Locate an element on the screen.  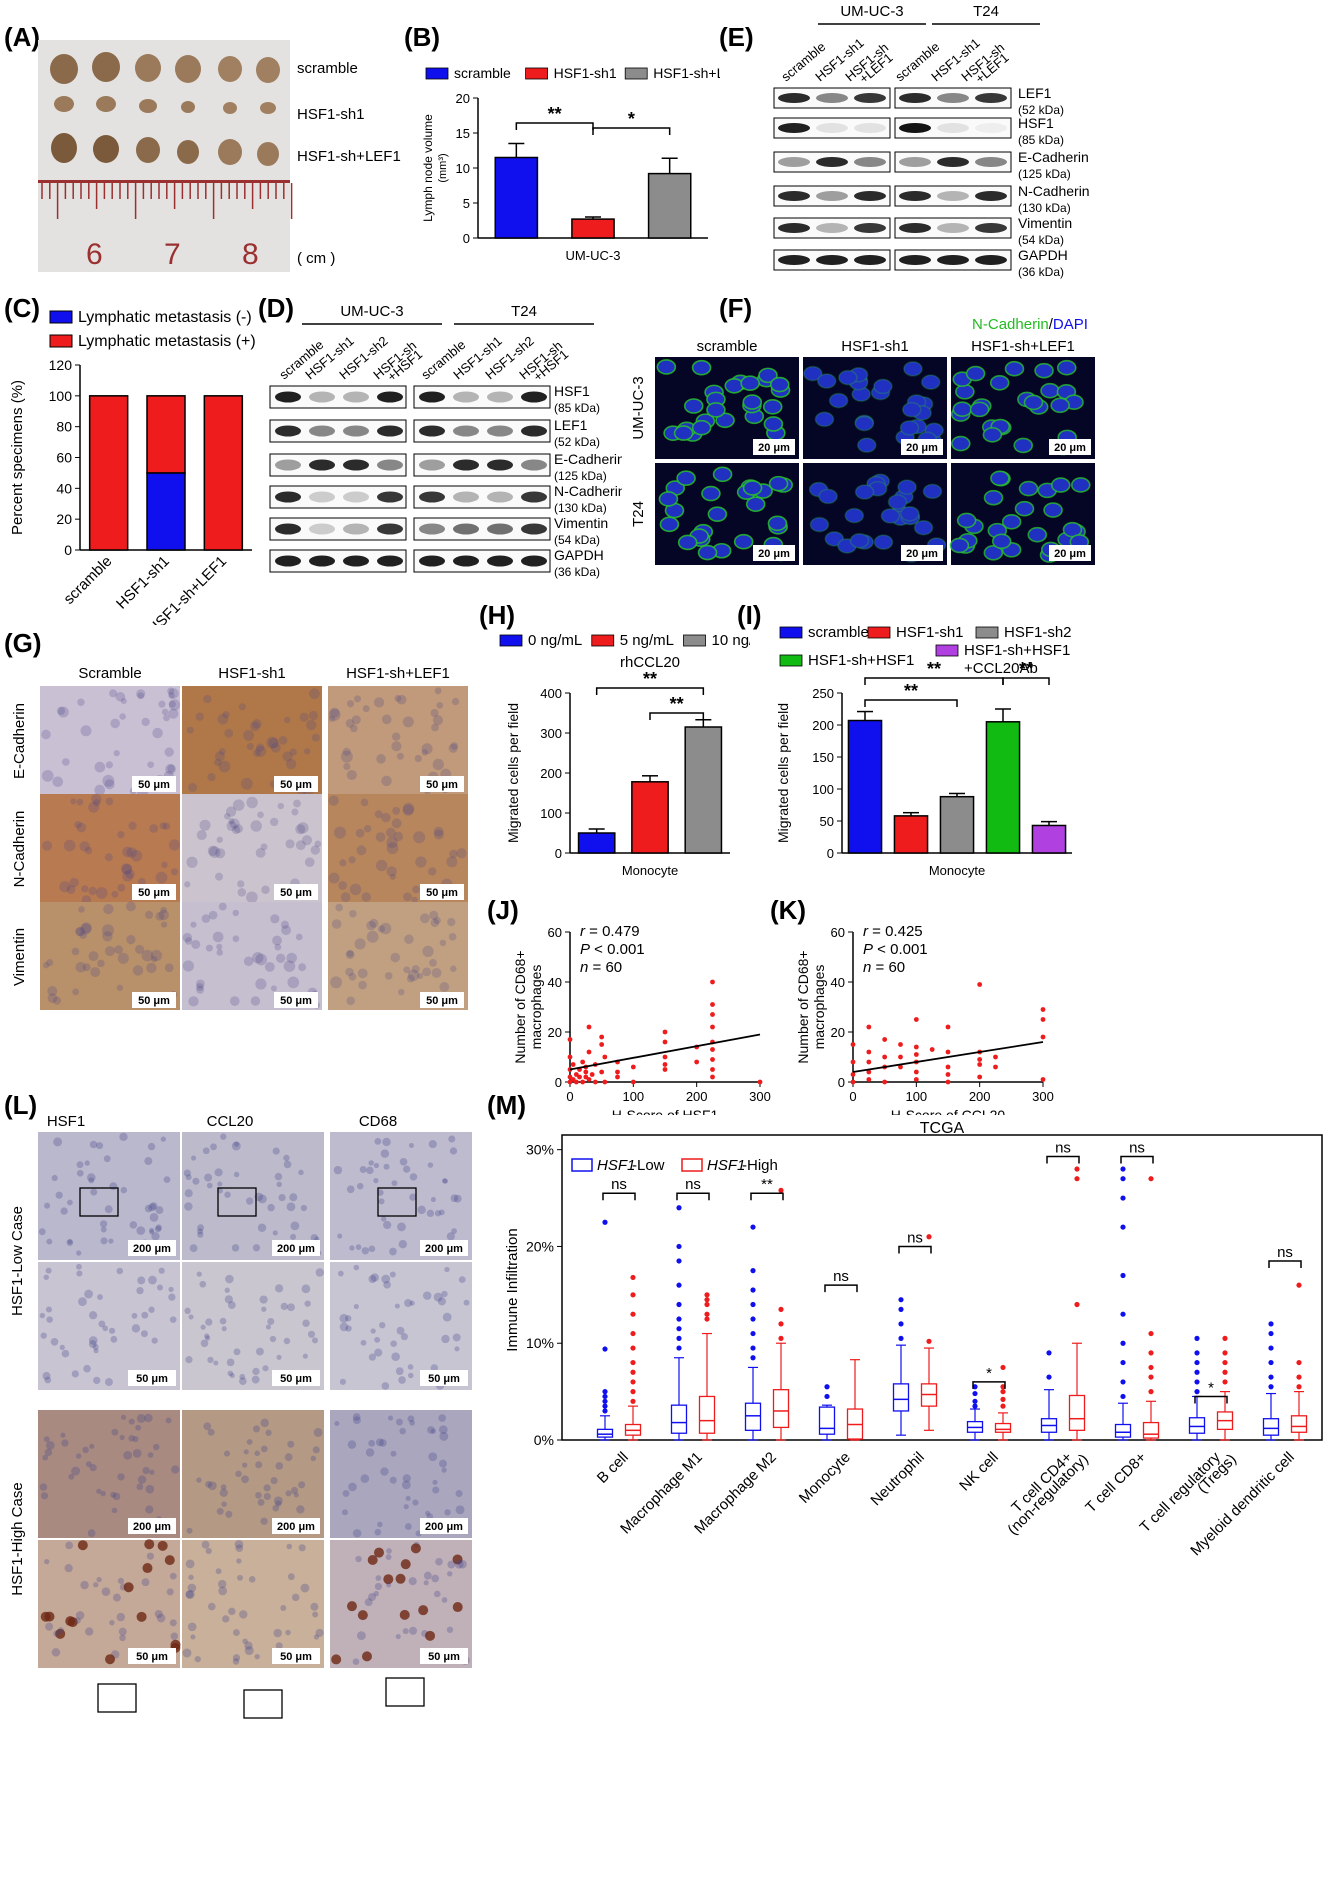
legend-swatch is located at coordinates (694, 640).